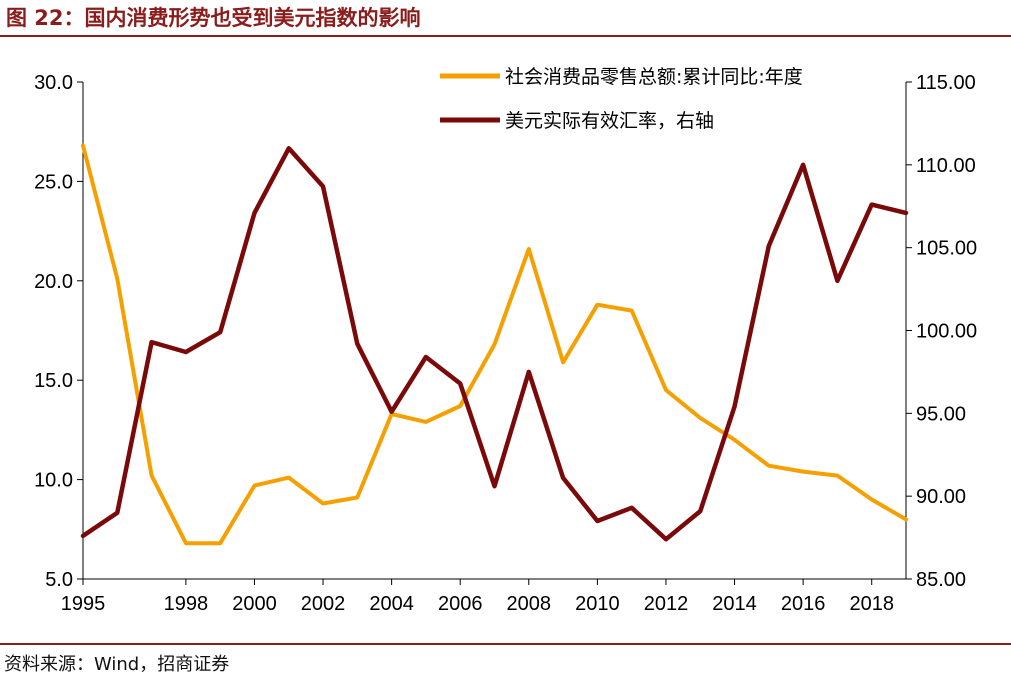 The width and height of the screenshot is (1011, 677). I want to click on x-tick-label: 2002, so click(323, 604).